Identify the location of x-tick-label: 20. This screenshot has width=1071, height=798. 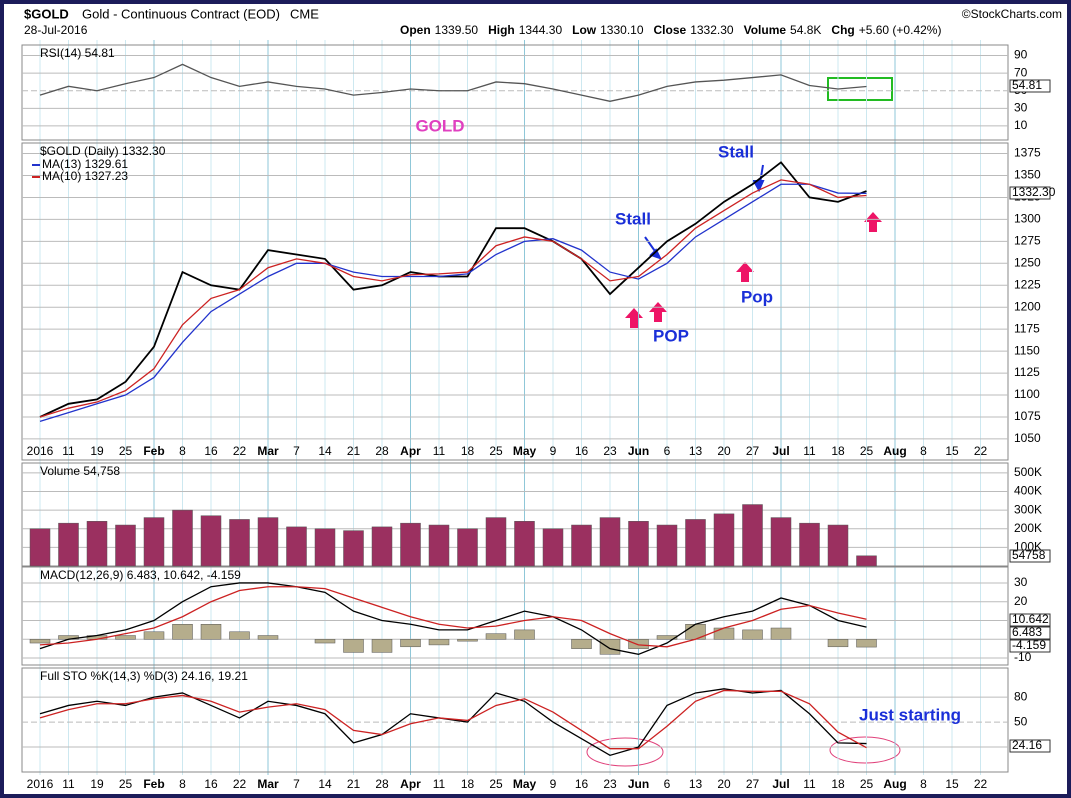
(724, 784).